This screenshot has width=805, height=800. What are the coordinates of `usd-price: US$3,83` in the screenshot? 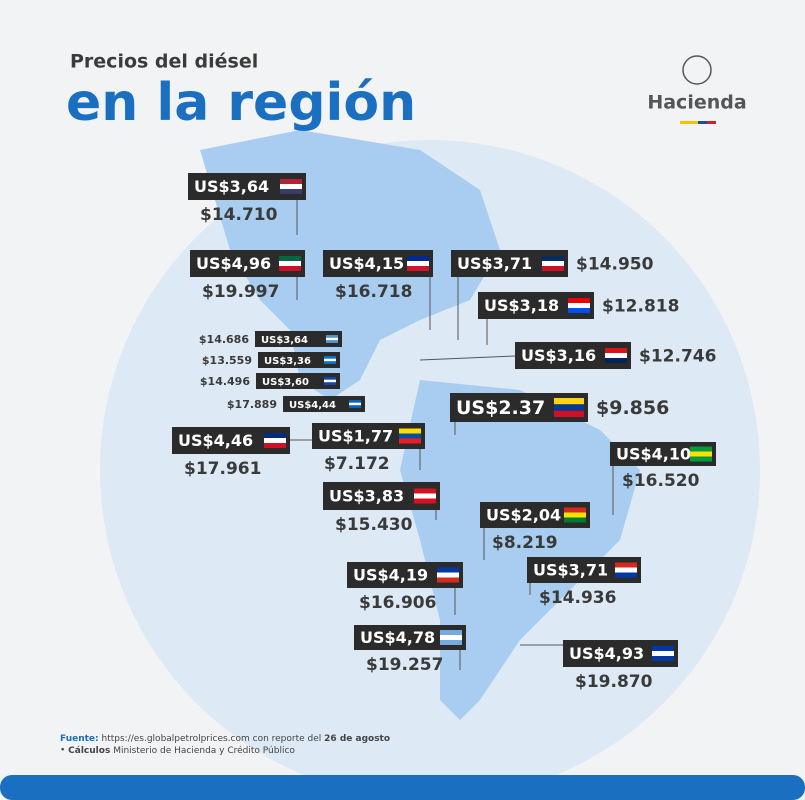 It's located at (366, 496).